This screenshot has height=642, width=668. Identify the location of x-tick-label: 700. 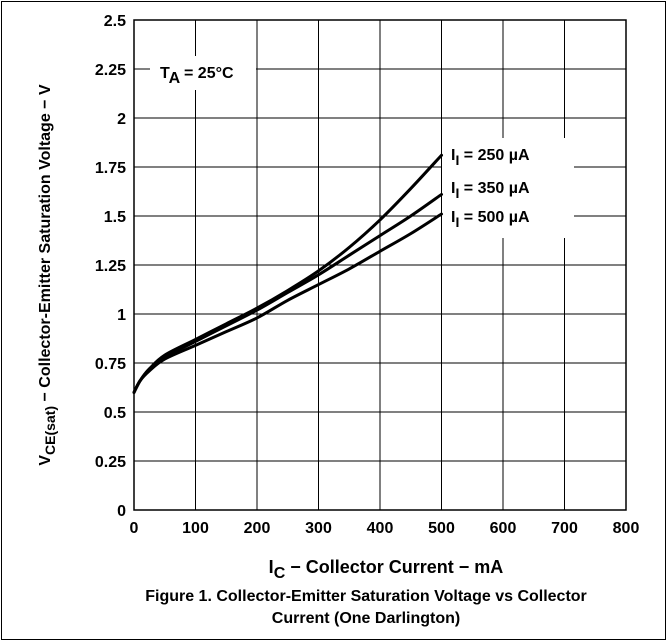
(564, 528).